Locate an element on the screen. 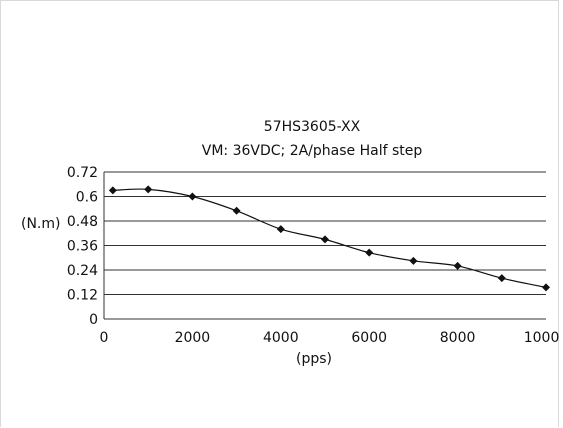 This screenshot has height=428, width=563. y-tick-label-2: 0.24 is located at coordinates (82, 271).